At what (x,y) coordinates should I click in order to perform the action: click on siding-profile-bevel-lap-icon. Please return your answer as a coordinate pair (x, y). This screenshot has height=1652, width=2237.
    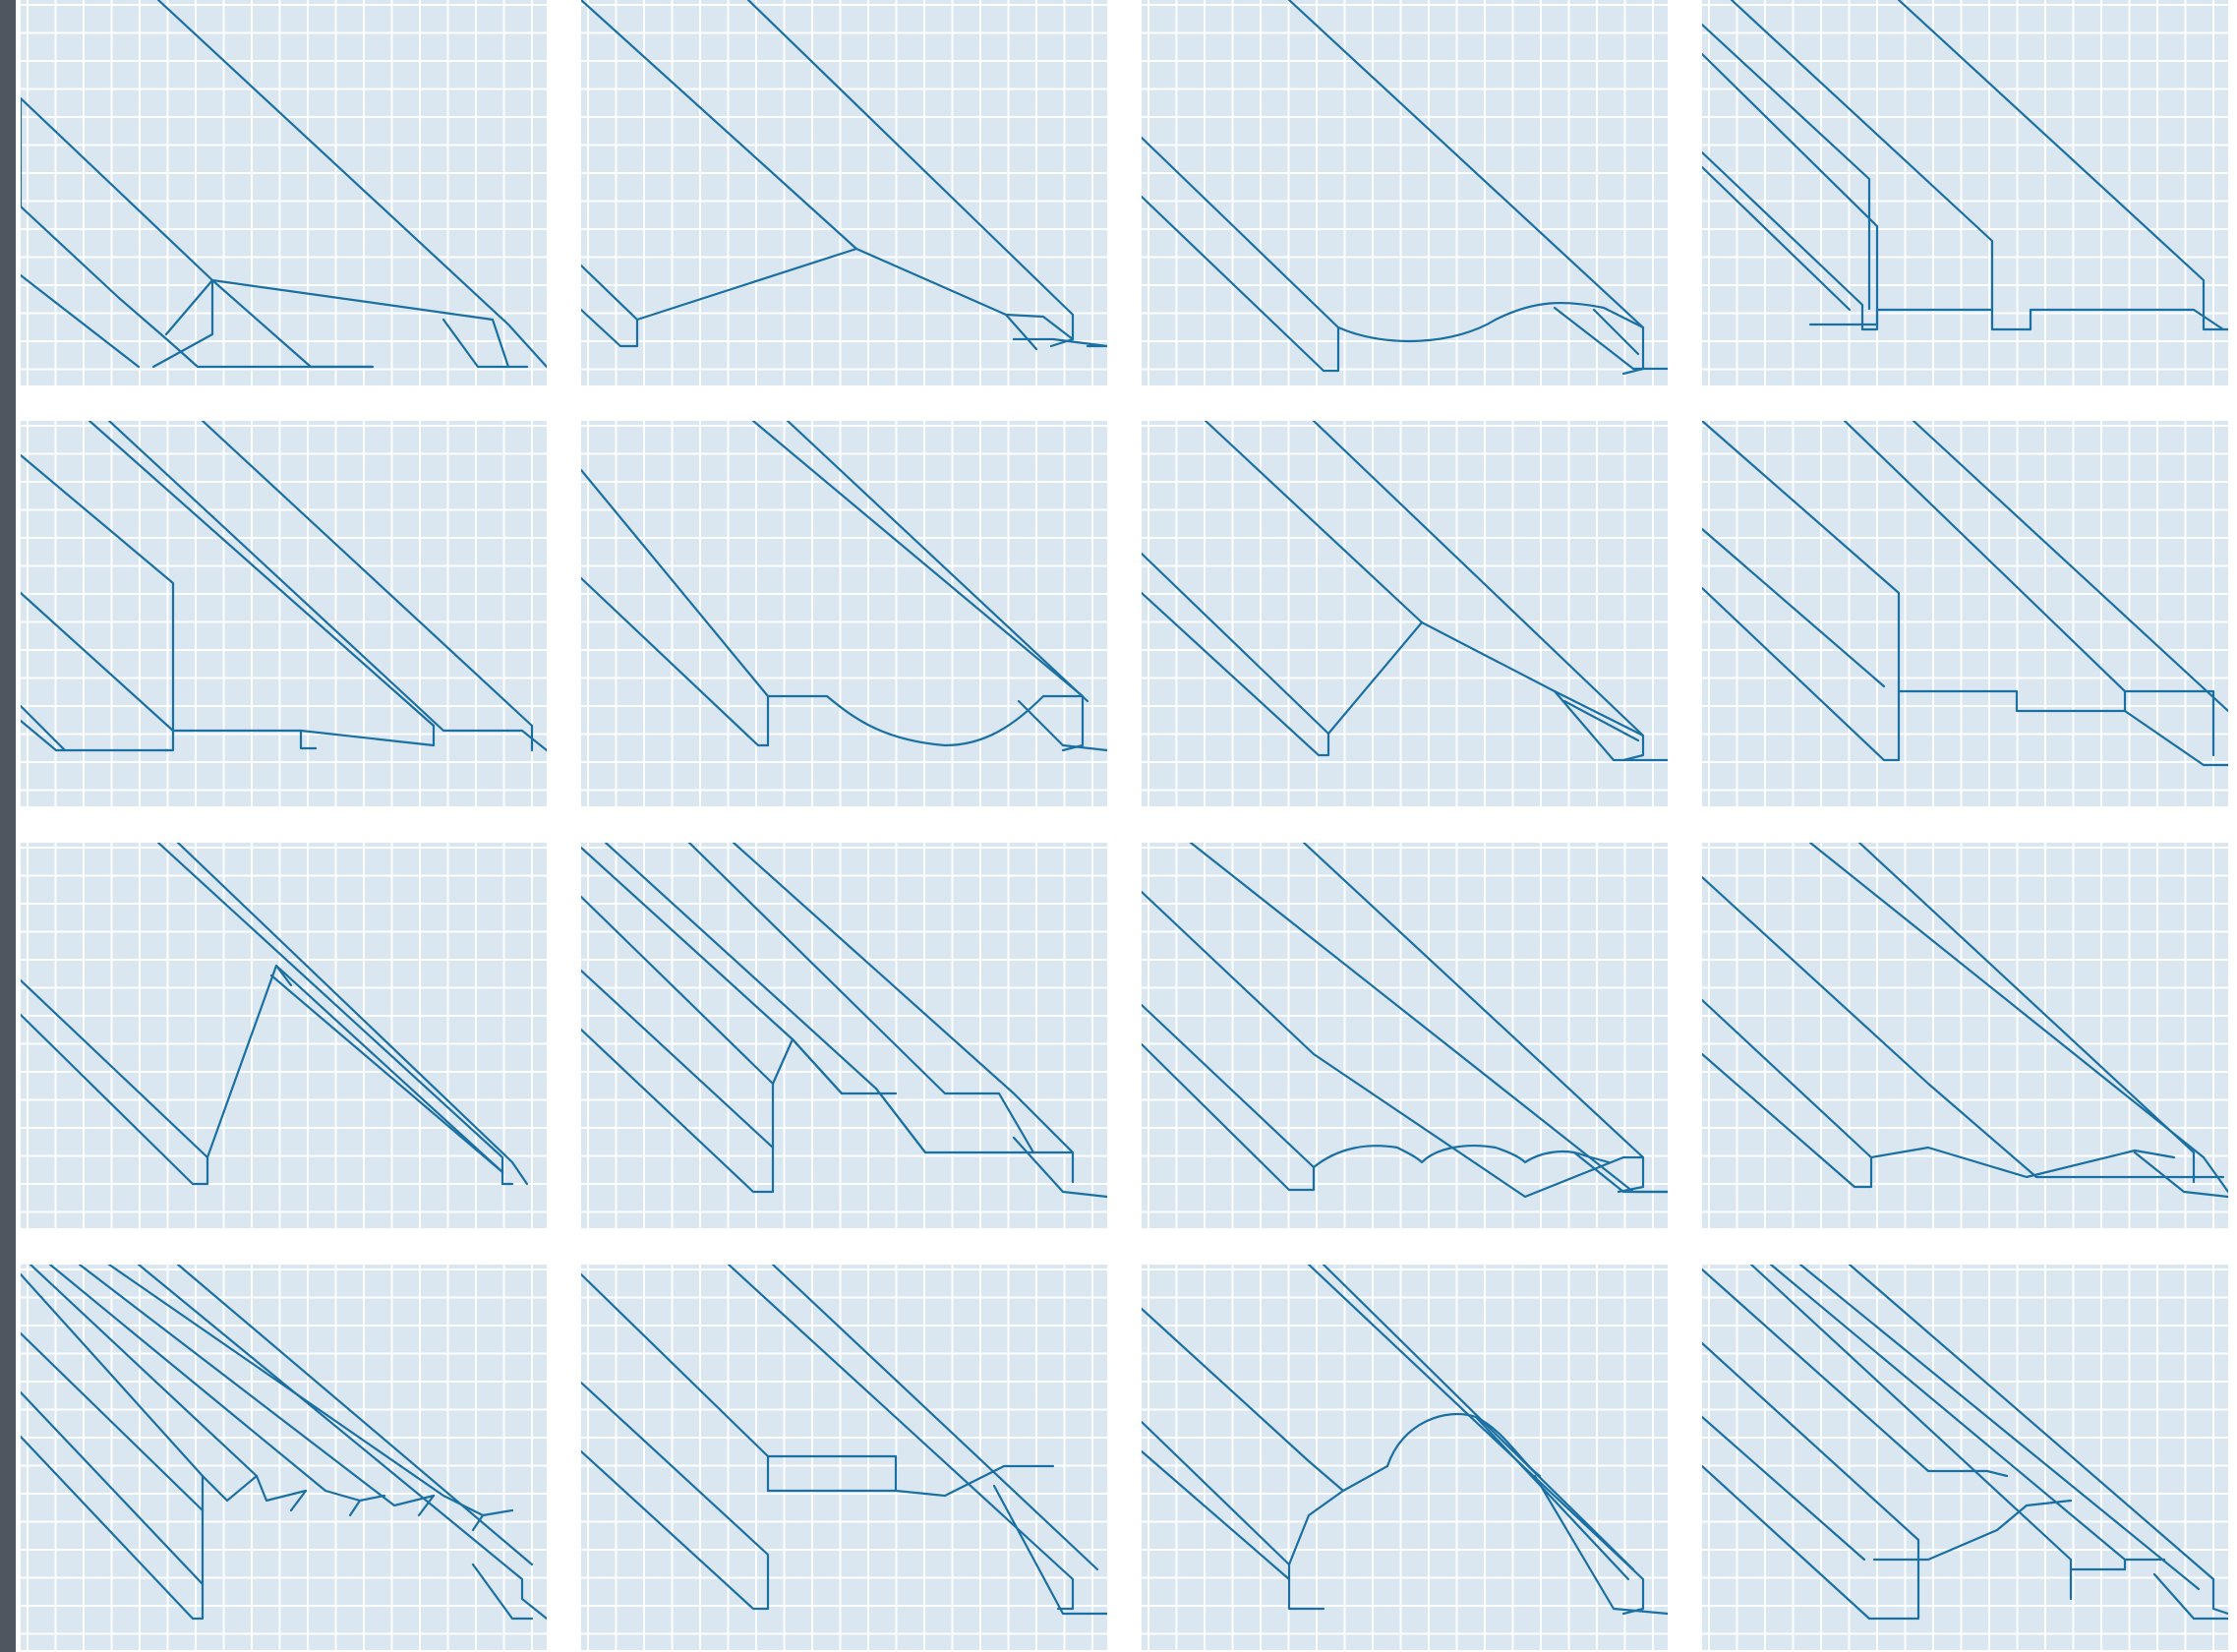
    Looking at the image, I should click on (1405, 613).